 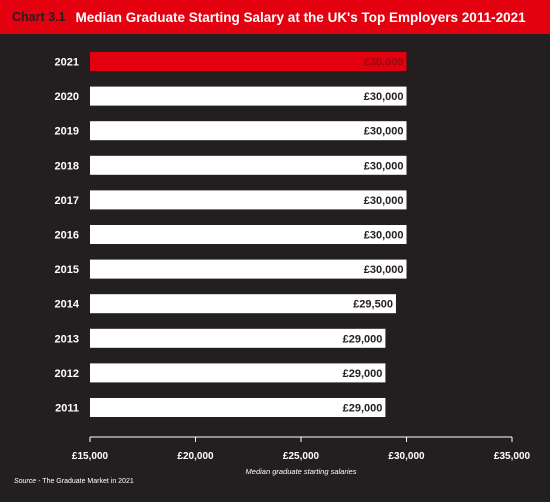 What do you see at coordinates (67, 236) in the screenshot?
I see `year-label: 2016` at bounding box center [67, 236].